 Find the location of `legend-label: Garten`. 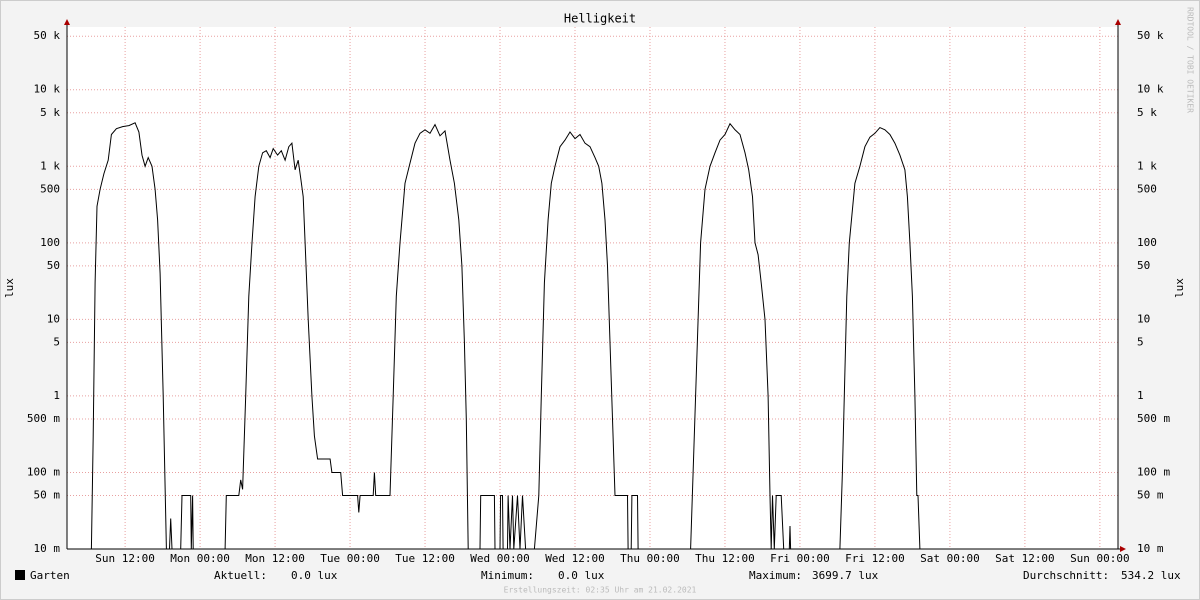

legend-label: Garten is located at coordinates (50, 575).